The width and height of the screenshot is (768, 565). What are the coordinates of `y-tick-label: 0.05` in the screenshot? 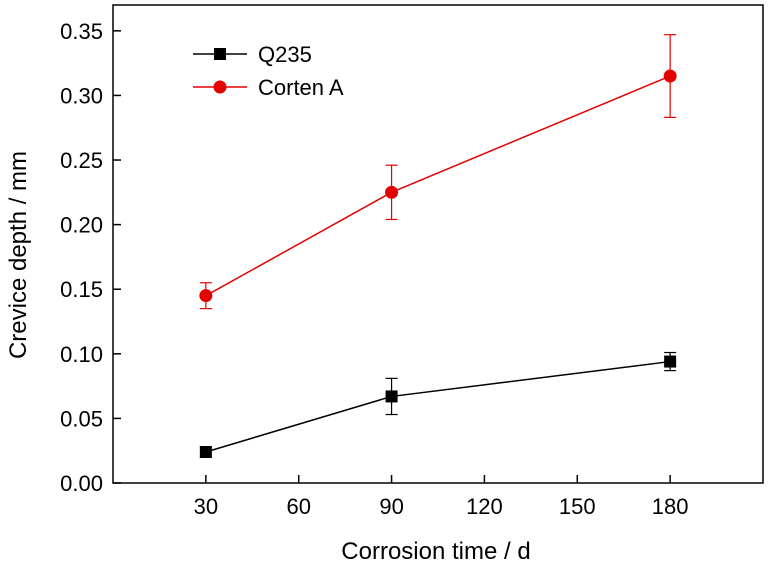 It's located at (81, 418).